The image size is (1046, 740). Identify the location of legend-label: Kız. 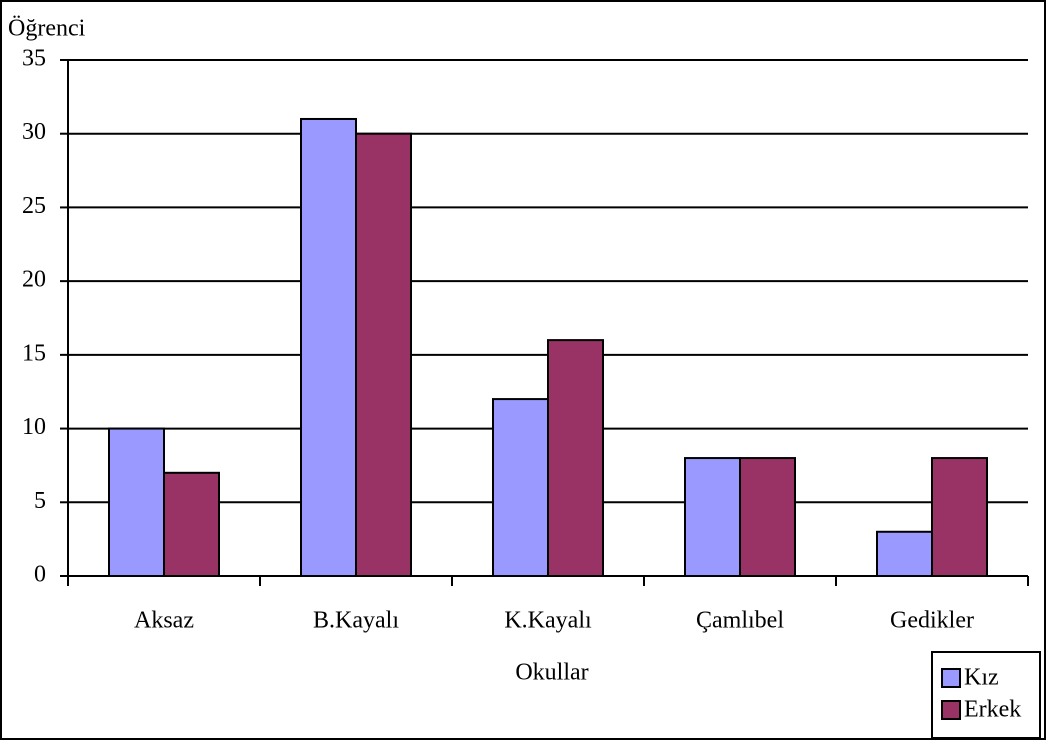
(981, 678).